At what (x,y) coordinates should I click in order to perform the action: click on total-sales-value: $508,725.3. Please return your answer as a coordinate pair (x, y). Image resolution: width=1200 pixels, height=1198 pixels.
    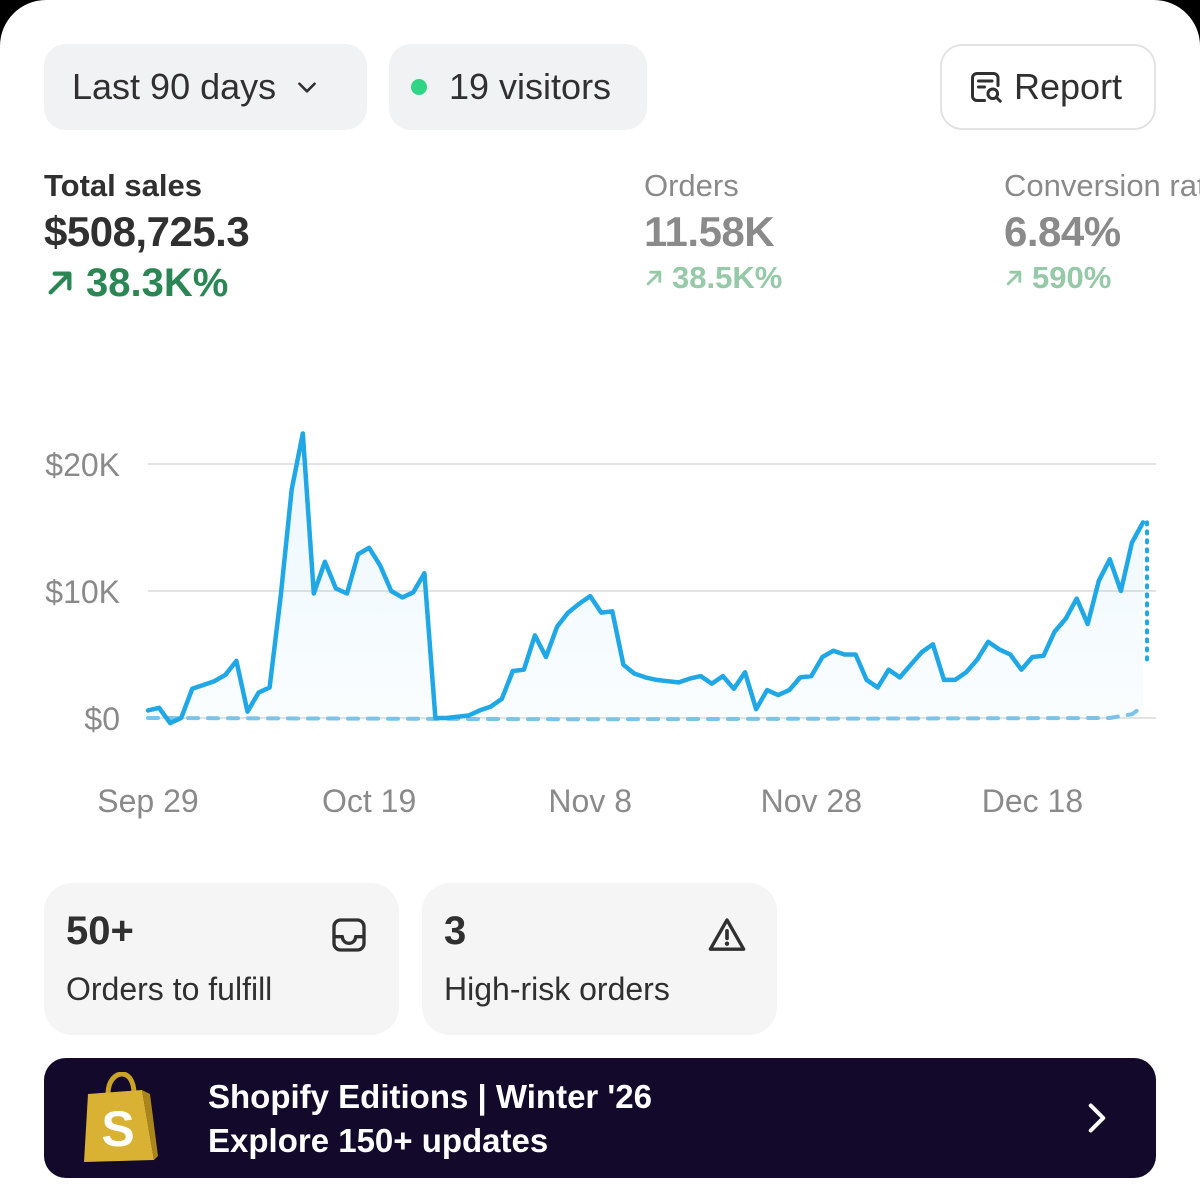
    Looking at the image, I should click on (147, 231).